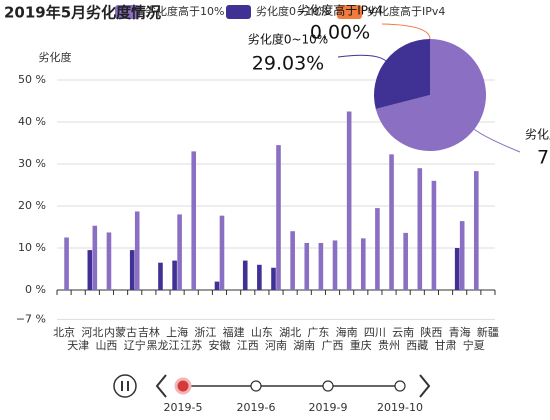 The image size is (550, 420). Describe the element at coordinates (406, 11) in the screenshot. I see `legend-label: 劣化度高于IPv4` at that location.